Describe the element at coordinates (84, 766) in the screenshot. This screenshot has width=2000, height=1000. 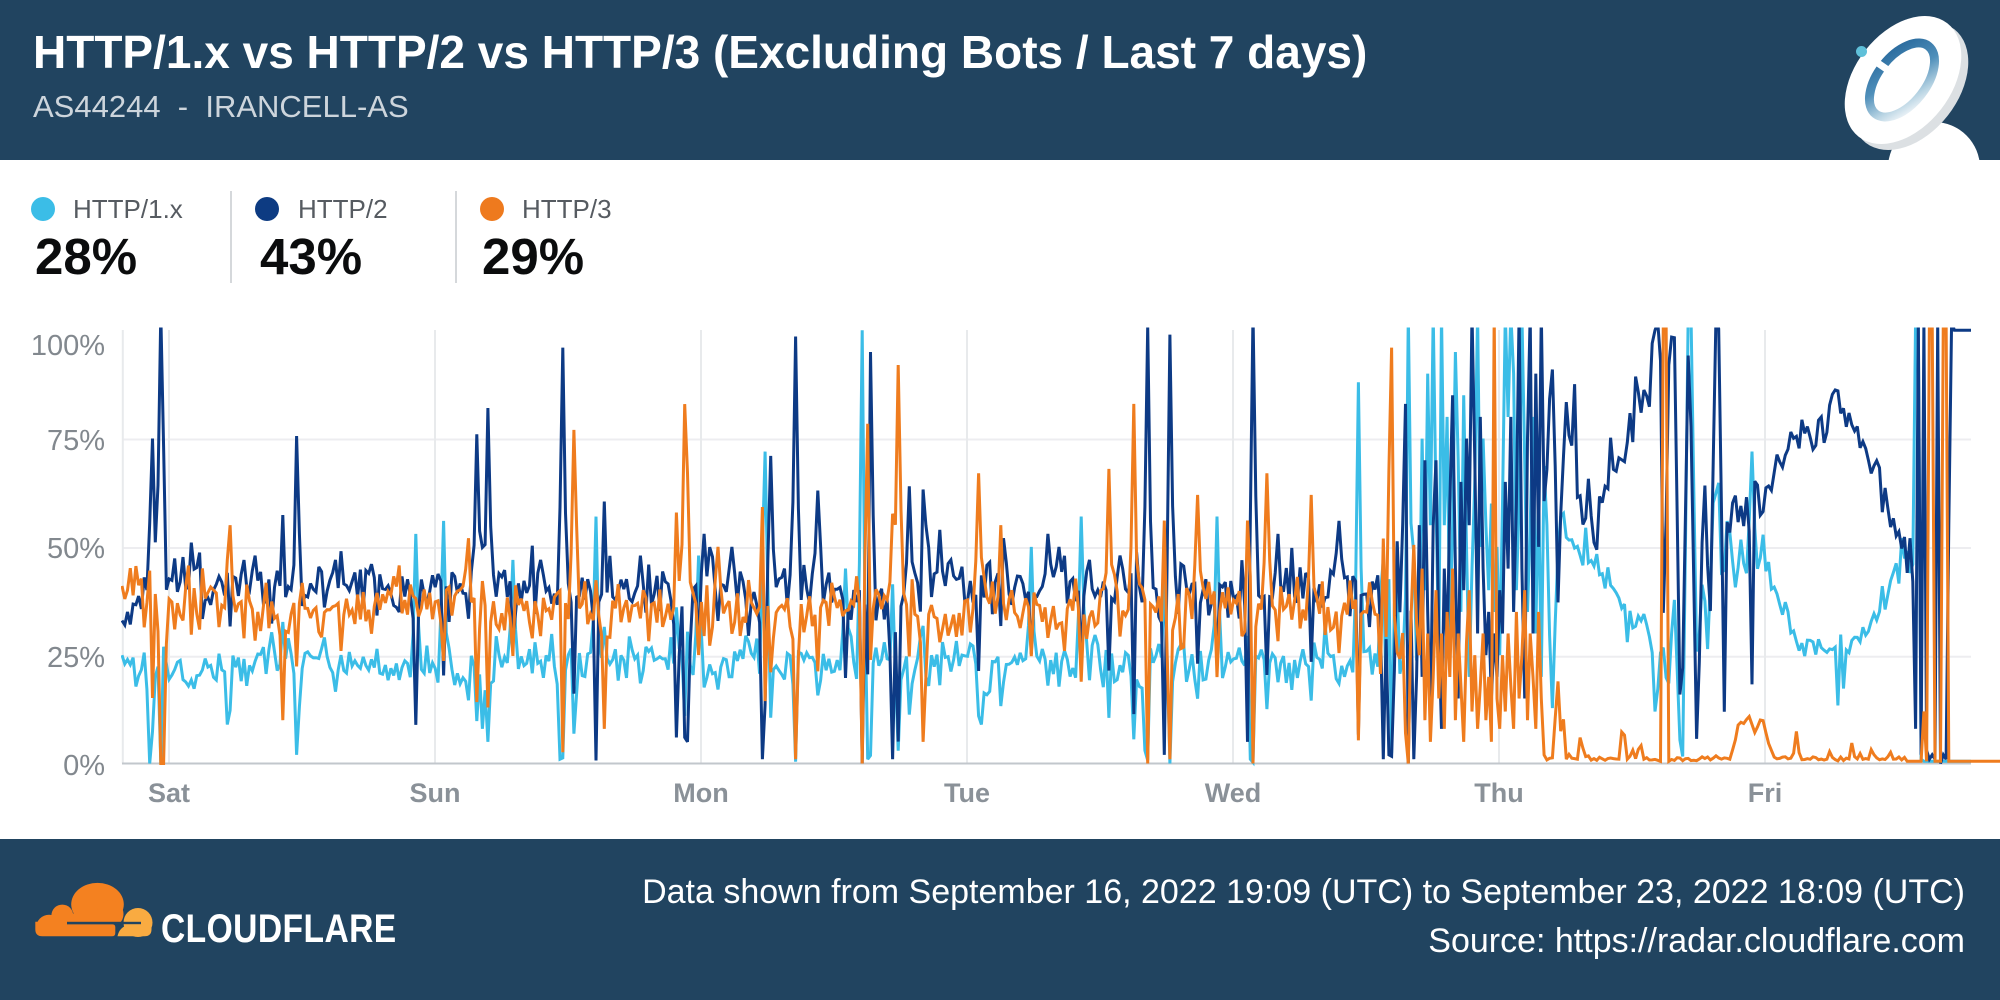
I see `svg-text: 0%` at that location.